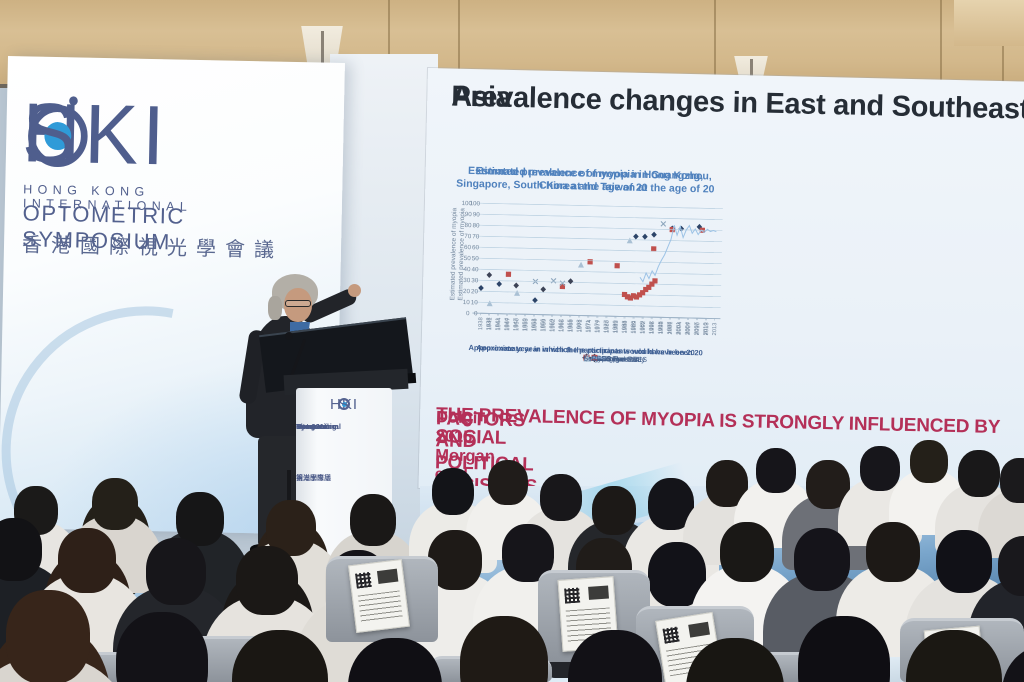 The image size is (1024, 682). What do you see at coordinates (312, 426) in the screenshot?
I see `podium-text-line: The 22nd` at bounding box center [312, 426].